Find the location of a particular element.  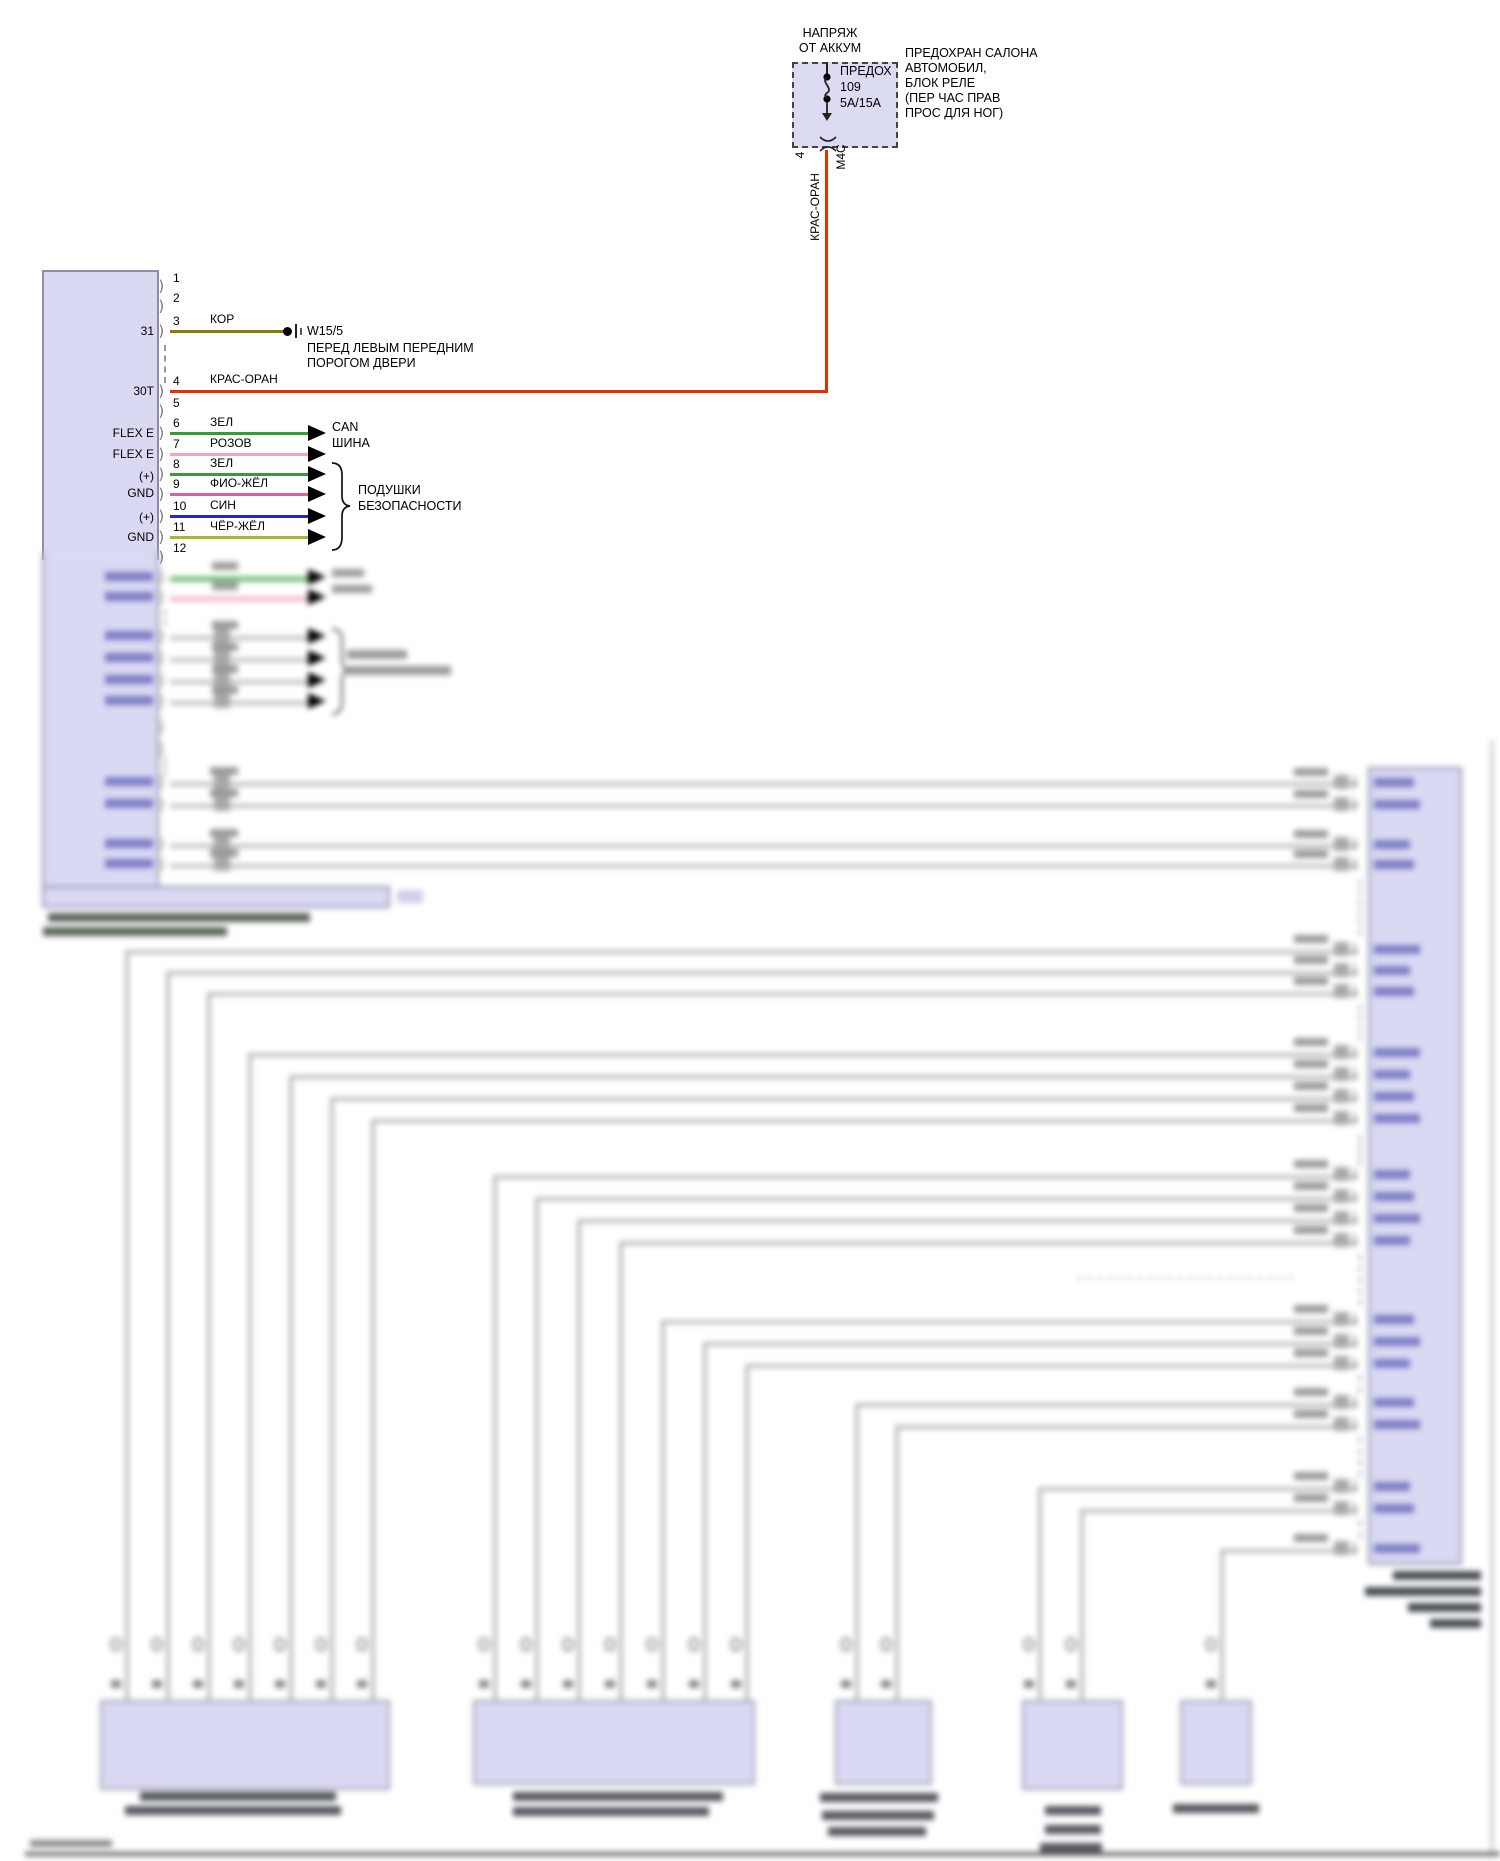

pin-side-31: 31 is located at coordinates (147, 331).